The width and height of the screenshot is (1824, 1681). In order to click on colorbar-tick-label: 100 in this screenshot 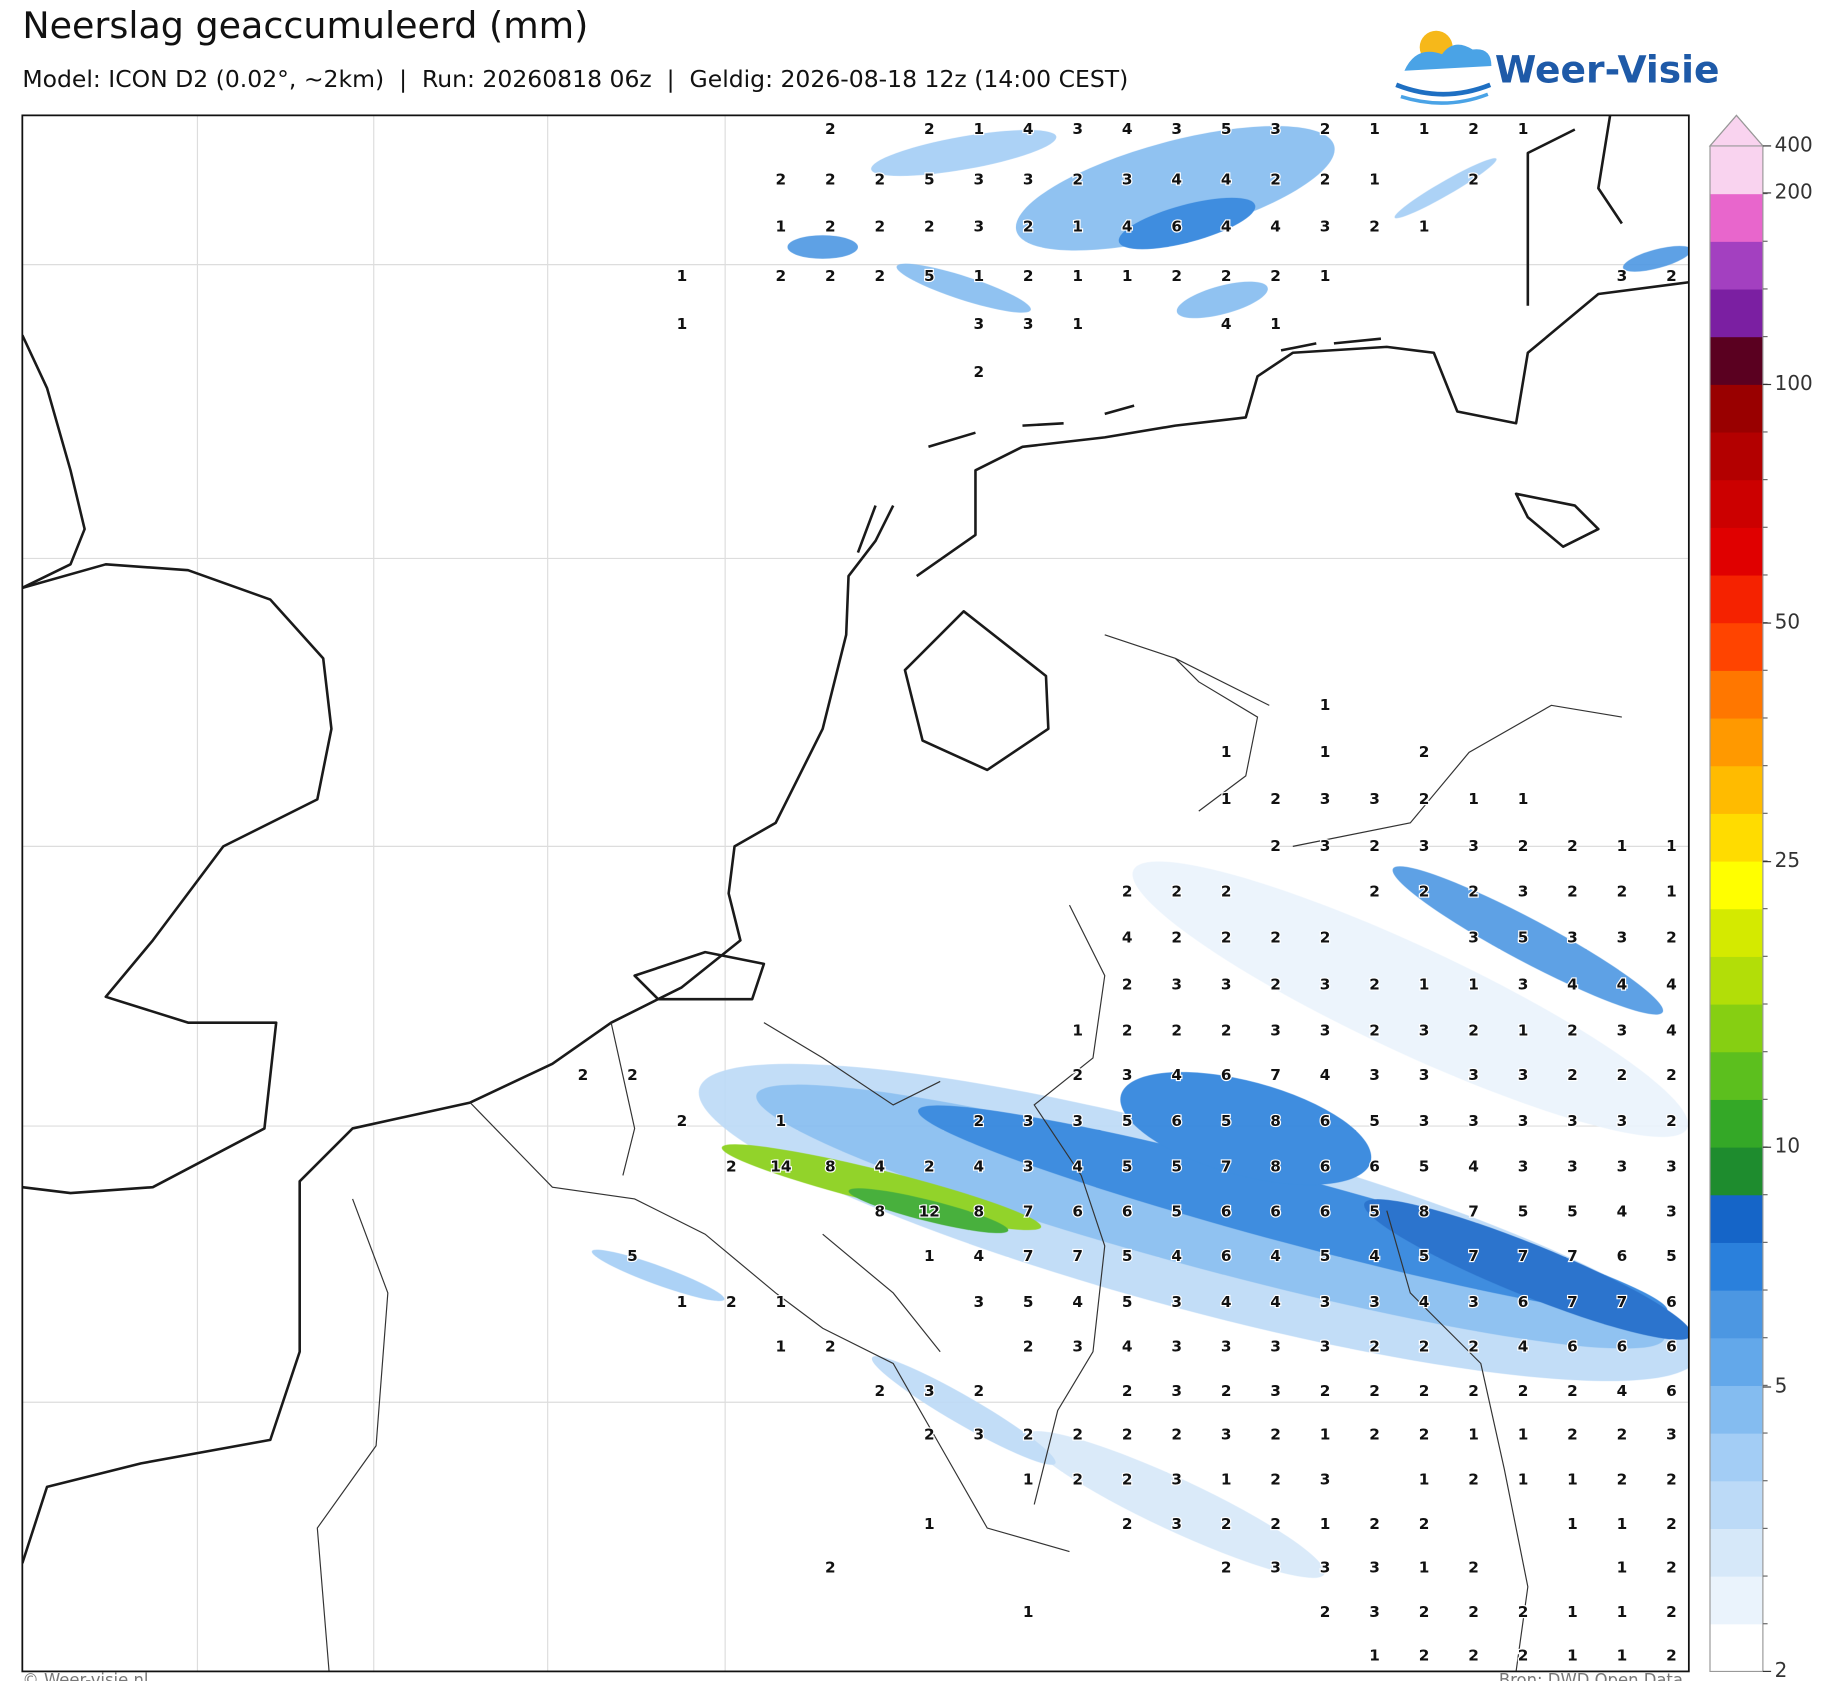, I will do `click(1794, 383)`.